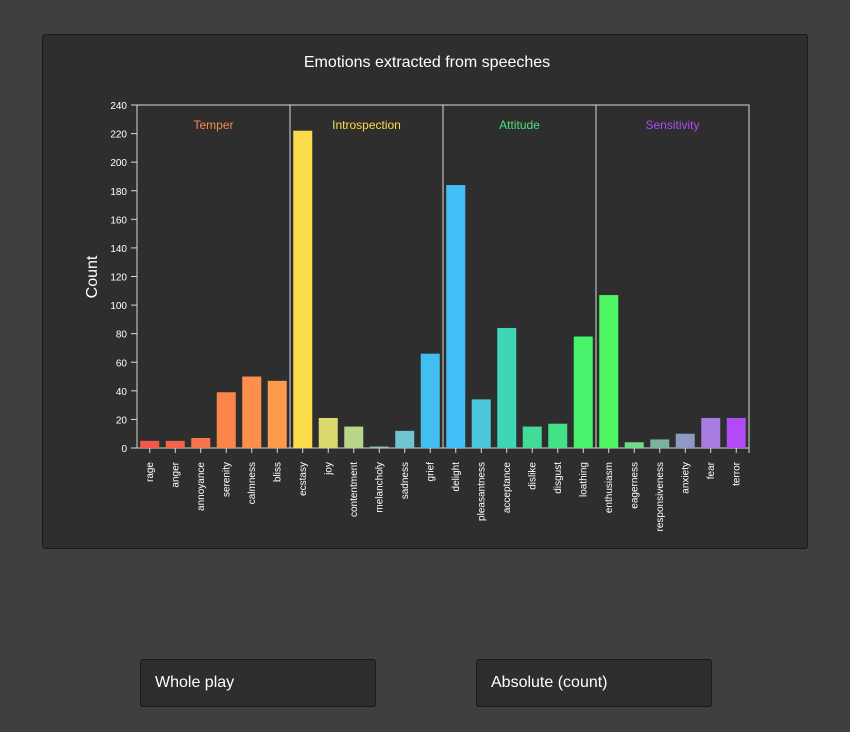 This screenshot has height=732, width=850. What do you see at coordinates (558, 478) in the screenshot?
I see `x-tick-label: disgust` at bounding box center [558, 478].